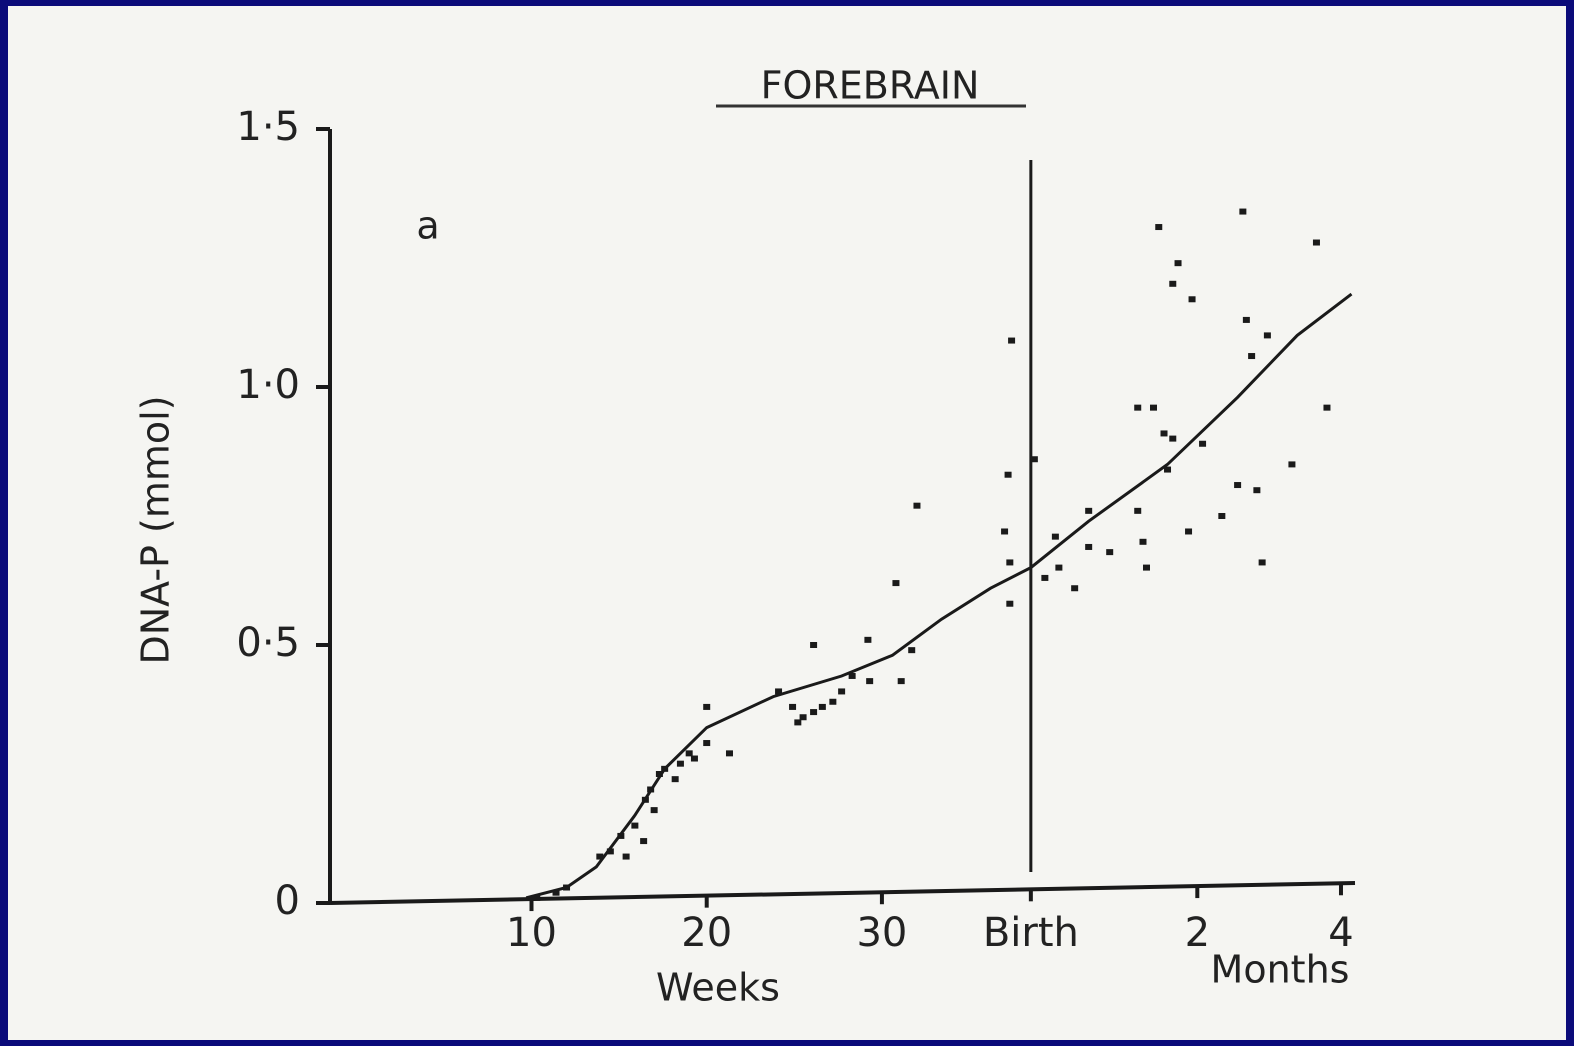 Image resolution: width=1574 pixels, height=1046 pixels. Describe the element at coordinates (287, 901) in the screenshot. I see `y-tick-label: 0` at that location.